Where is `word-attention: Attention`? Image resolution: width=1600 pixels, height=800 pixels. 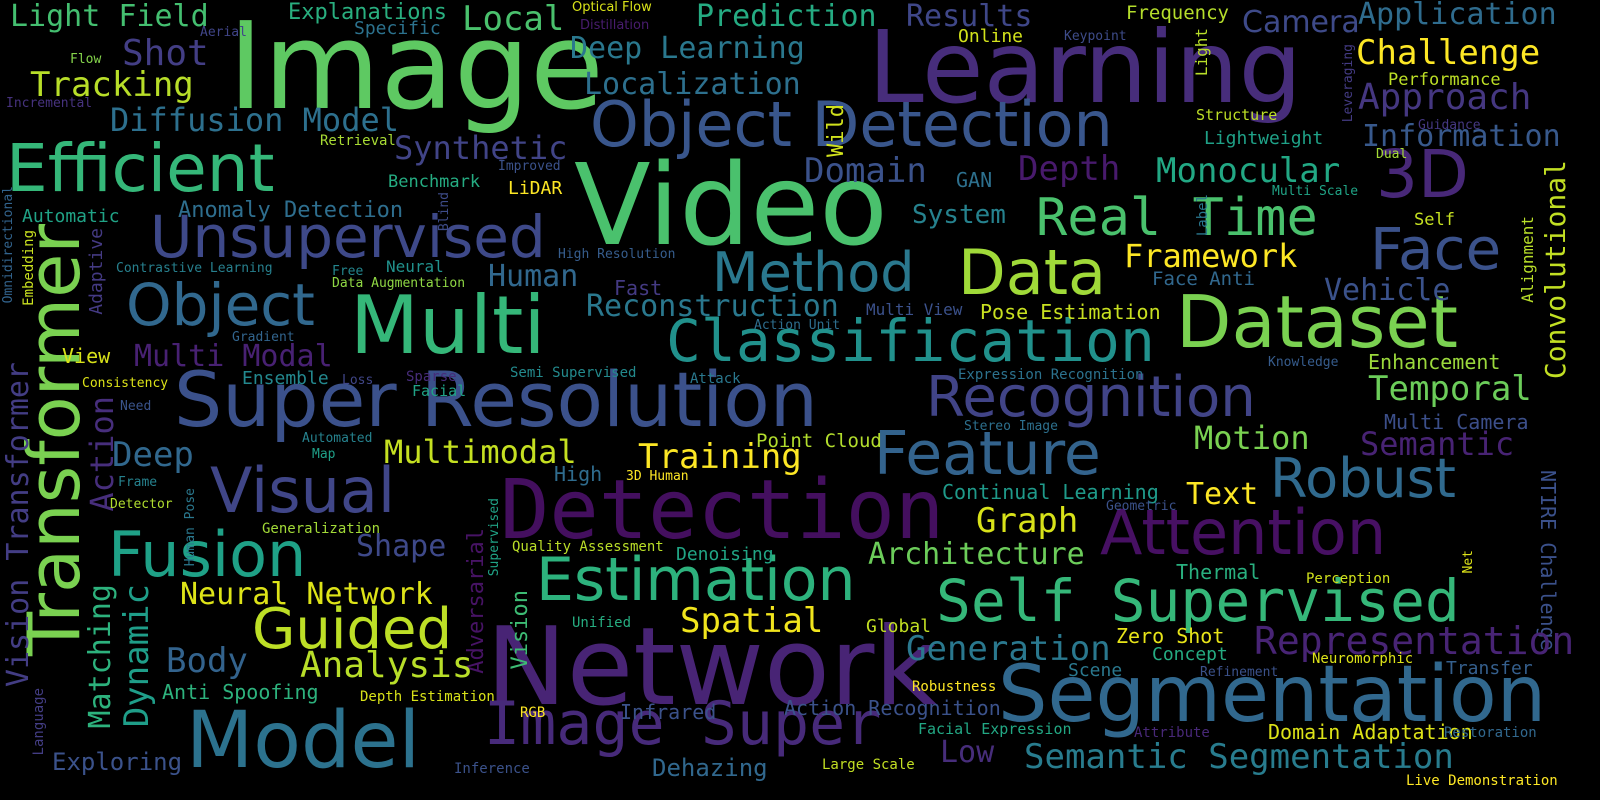
word-attention: Attention is located at coordinates (1243, 532).